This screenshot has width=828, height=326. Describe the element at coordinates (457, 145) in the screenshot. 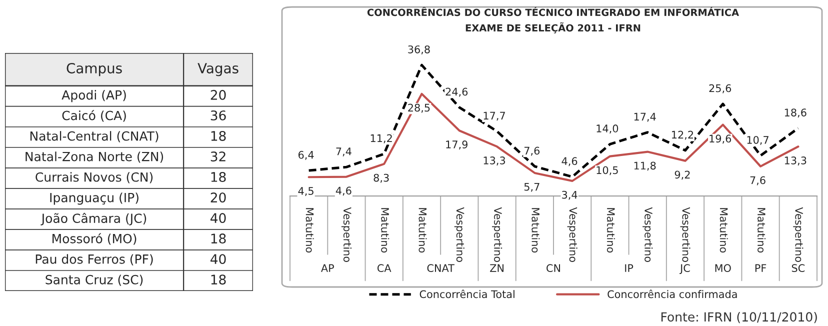

I see `data-label: 17,9` at that location.